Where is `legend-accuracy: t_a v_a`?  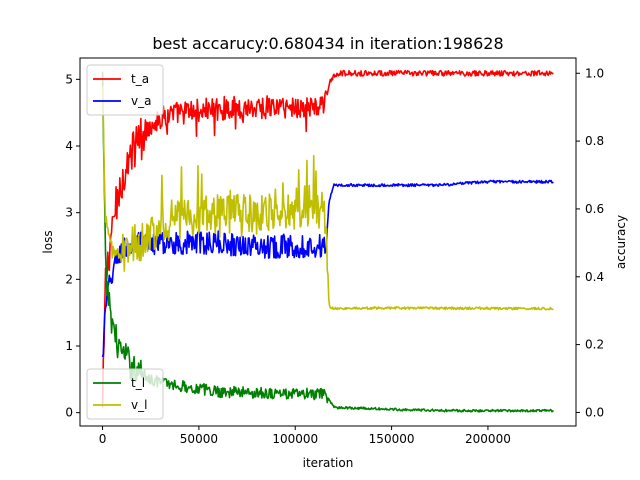 legend-accuracy: t_a v_a is located at coordinates (125, 90).